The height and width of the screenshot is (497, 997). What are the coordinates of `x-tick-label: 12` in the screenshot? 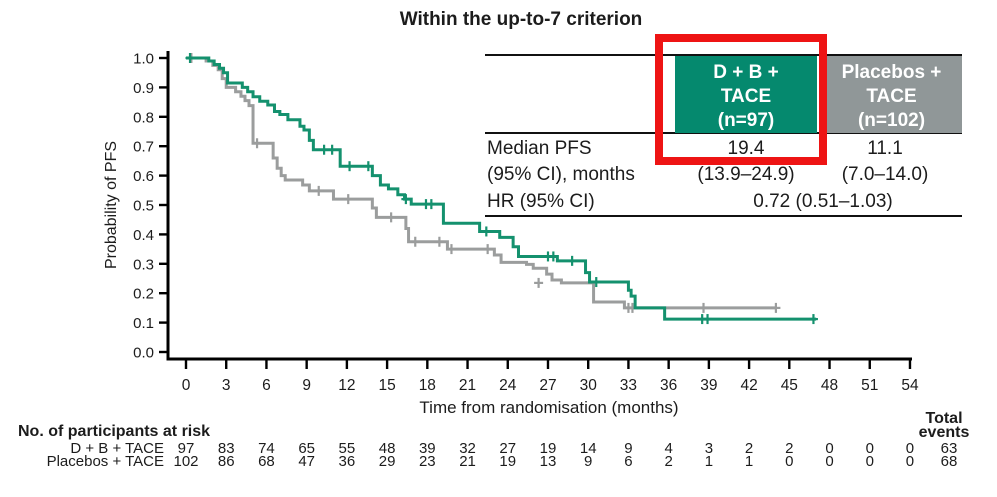 It's located at (346, 385).